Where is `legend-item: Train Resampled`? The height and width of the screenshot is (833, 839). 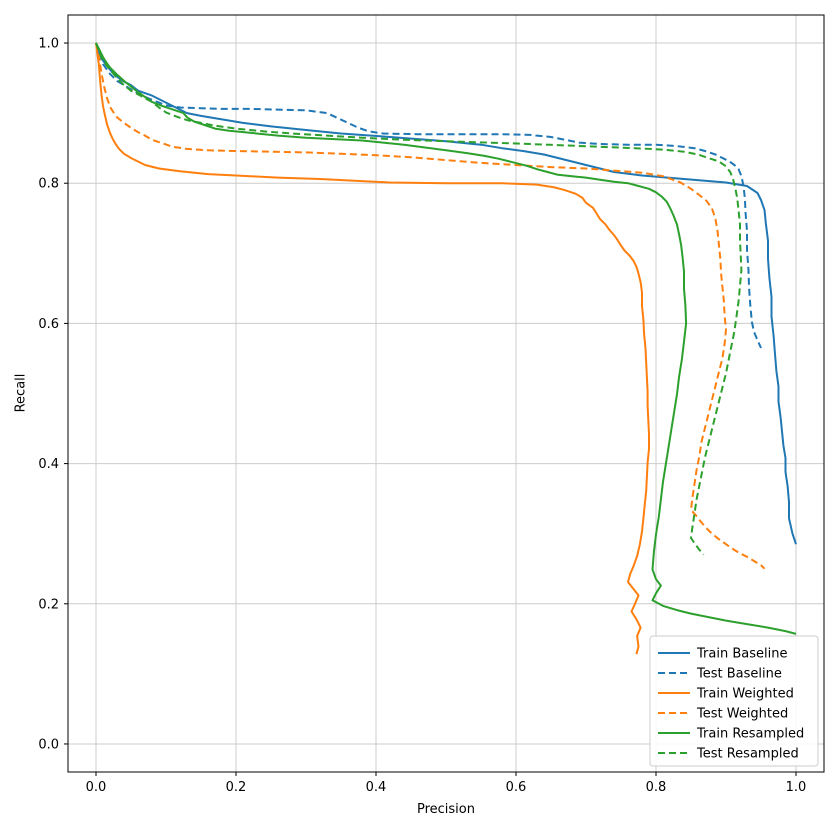 legend-item: Train Resampled is located at coordinates (731, 734).